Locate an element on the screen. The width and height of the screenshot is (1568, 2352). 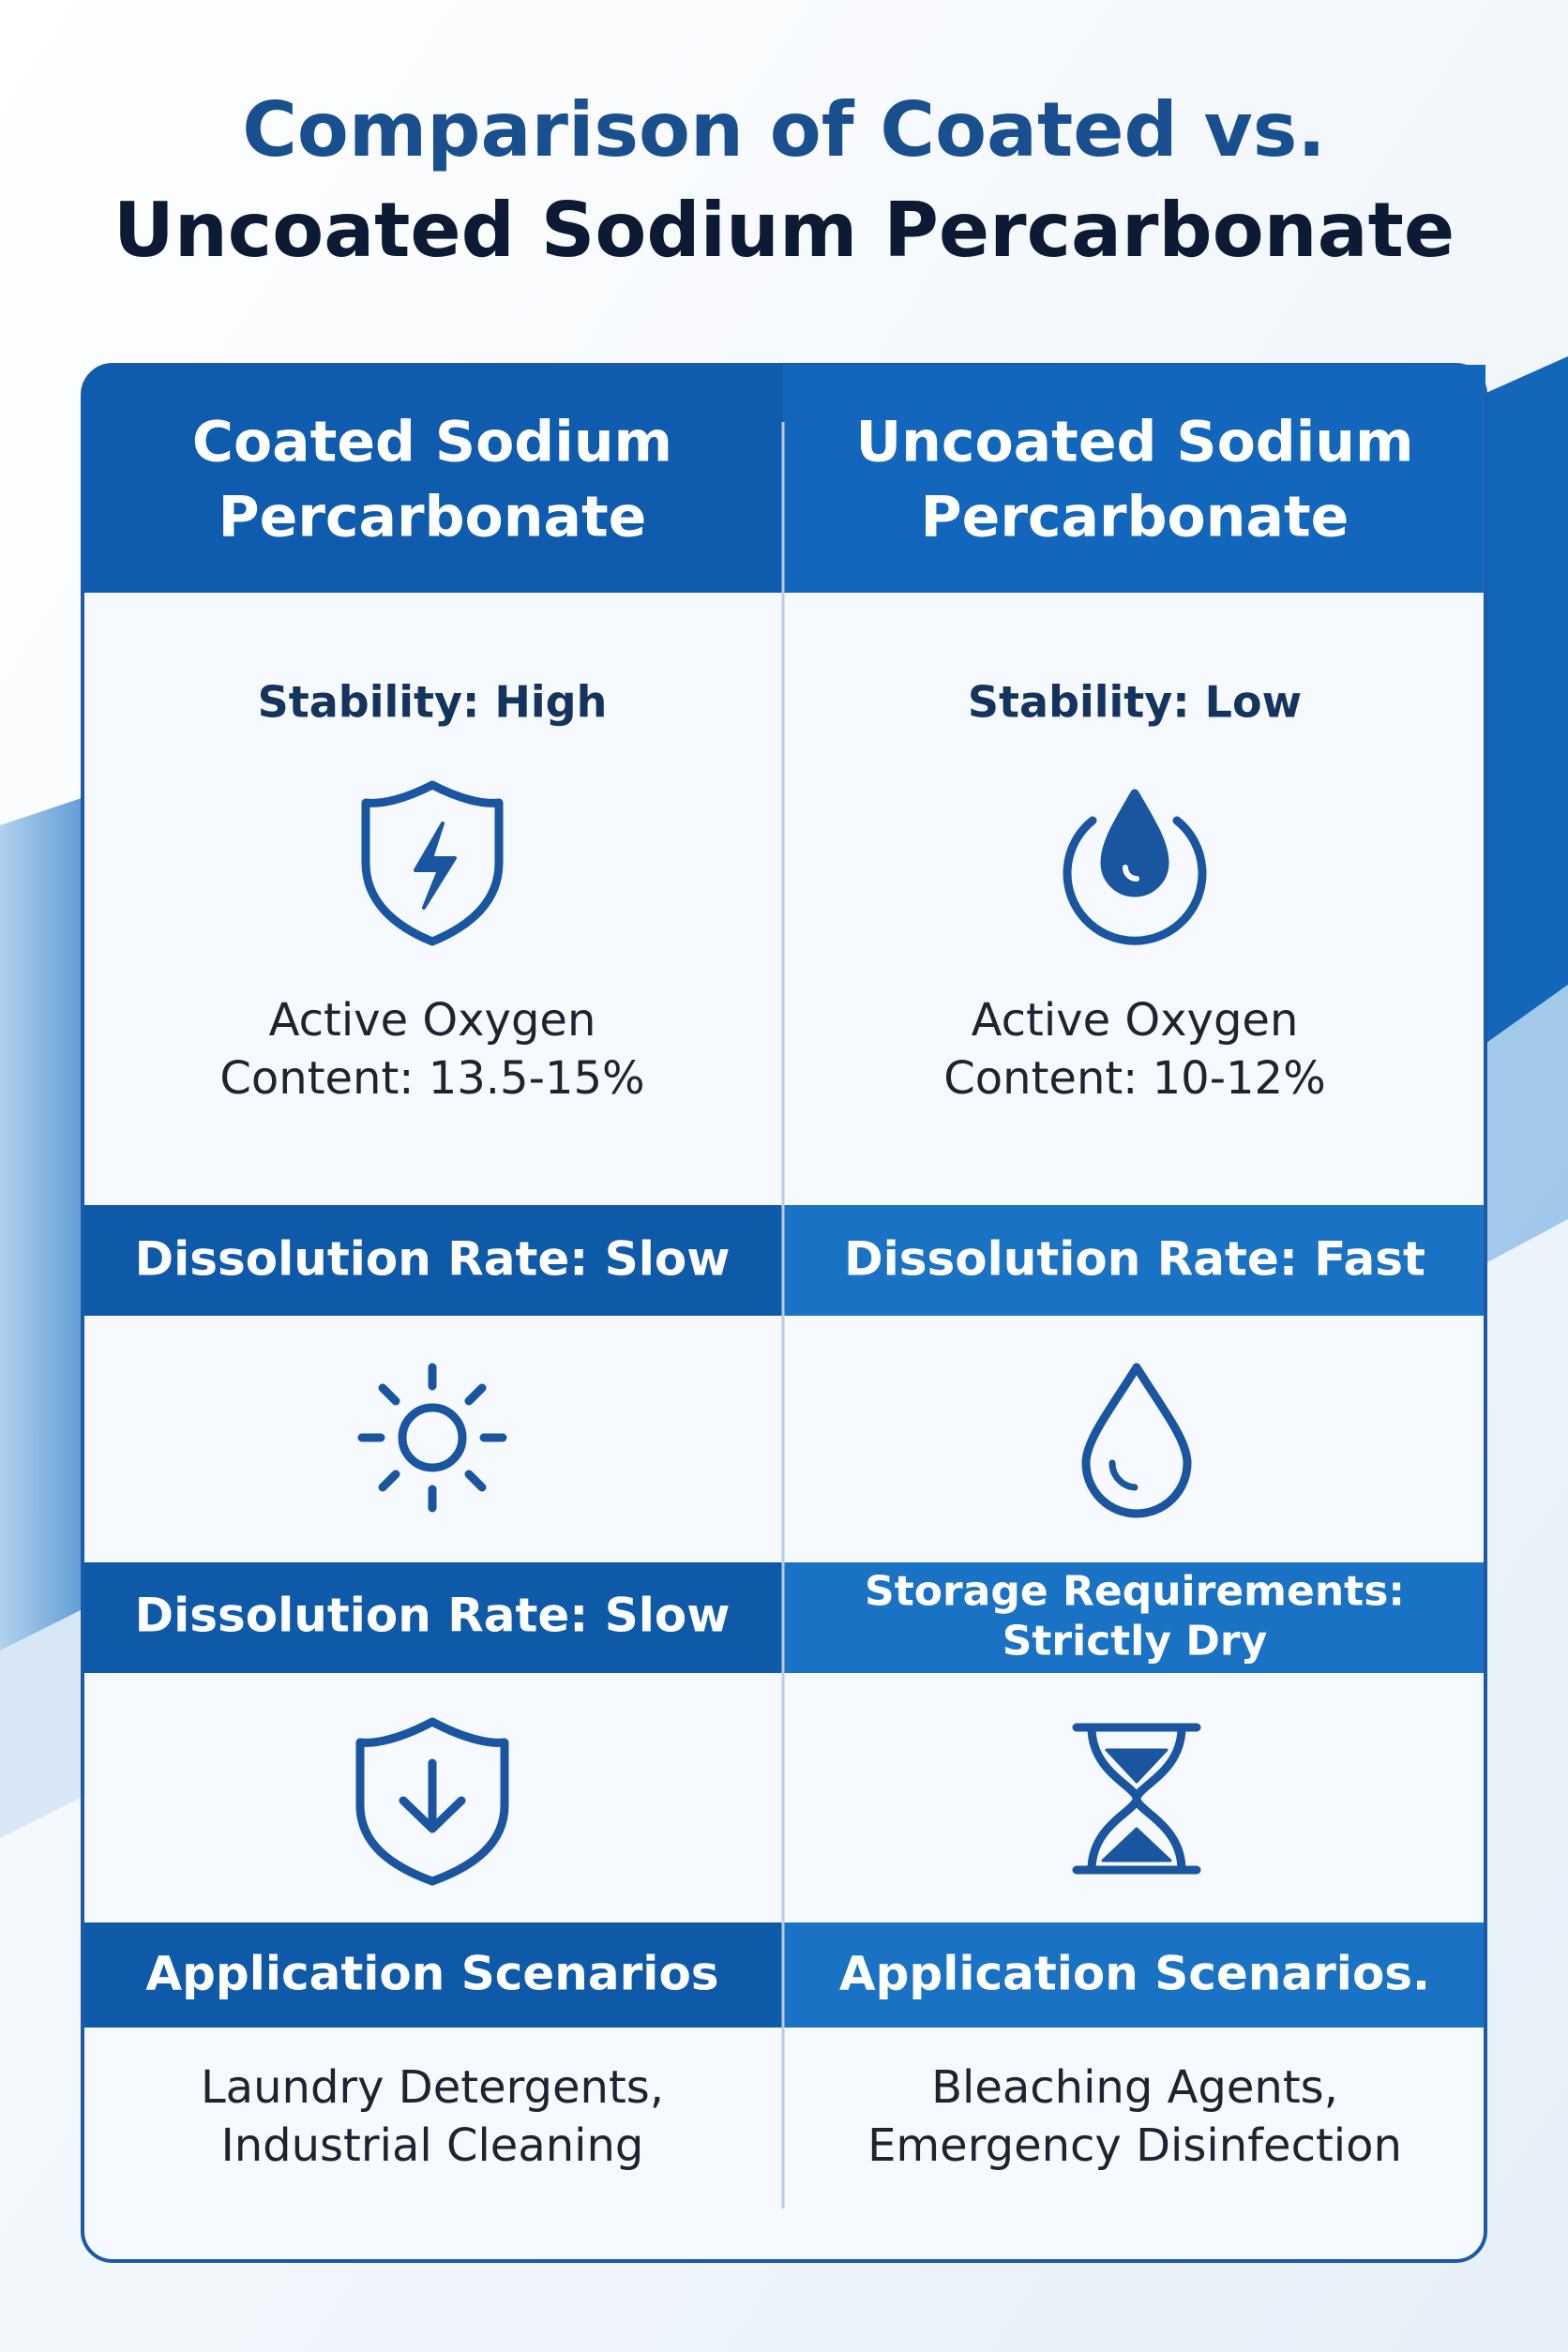
oxygen-content: Content: 13.5-15% is located at coordinates (431, 1078).